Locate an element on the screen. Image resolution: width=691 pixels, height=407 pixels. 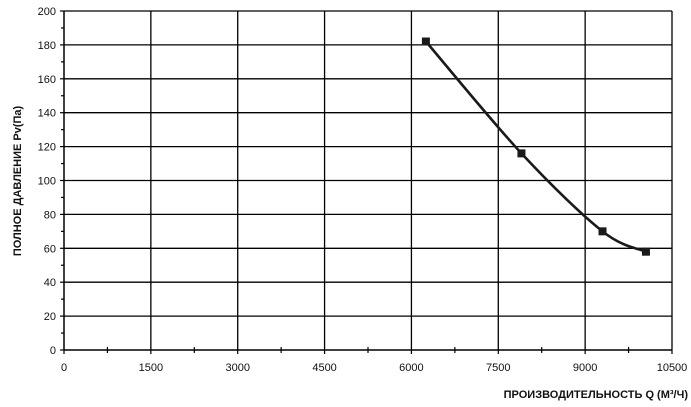
y-tick-label: 20 is located at coordinates (50, 317).